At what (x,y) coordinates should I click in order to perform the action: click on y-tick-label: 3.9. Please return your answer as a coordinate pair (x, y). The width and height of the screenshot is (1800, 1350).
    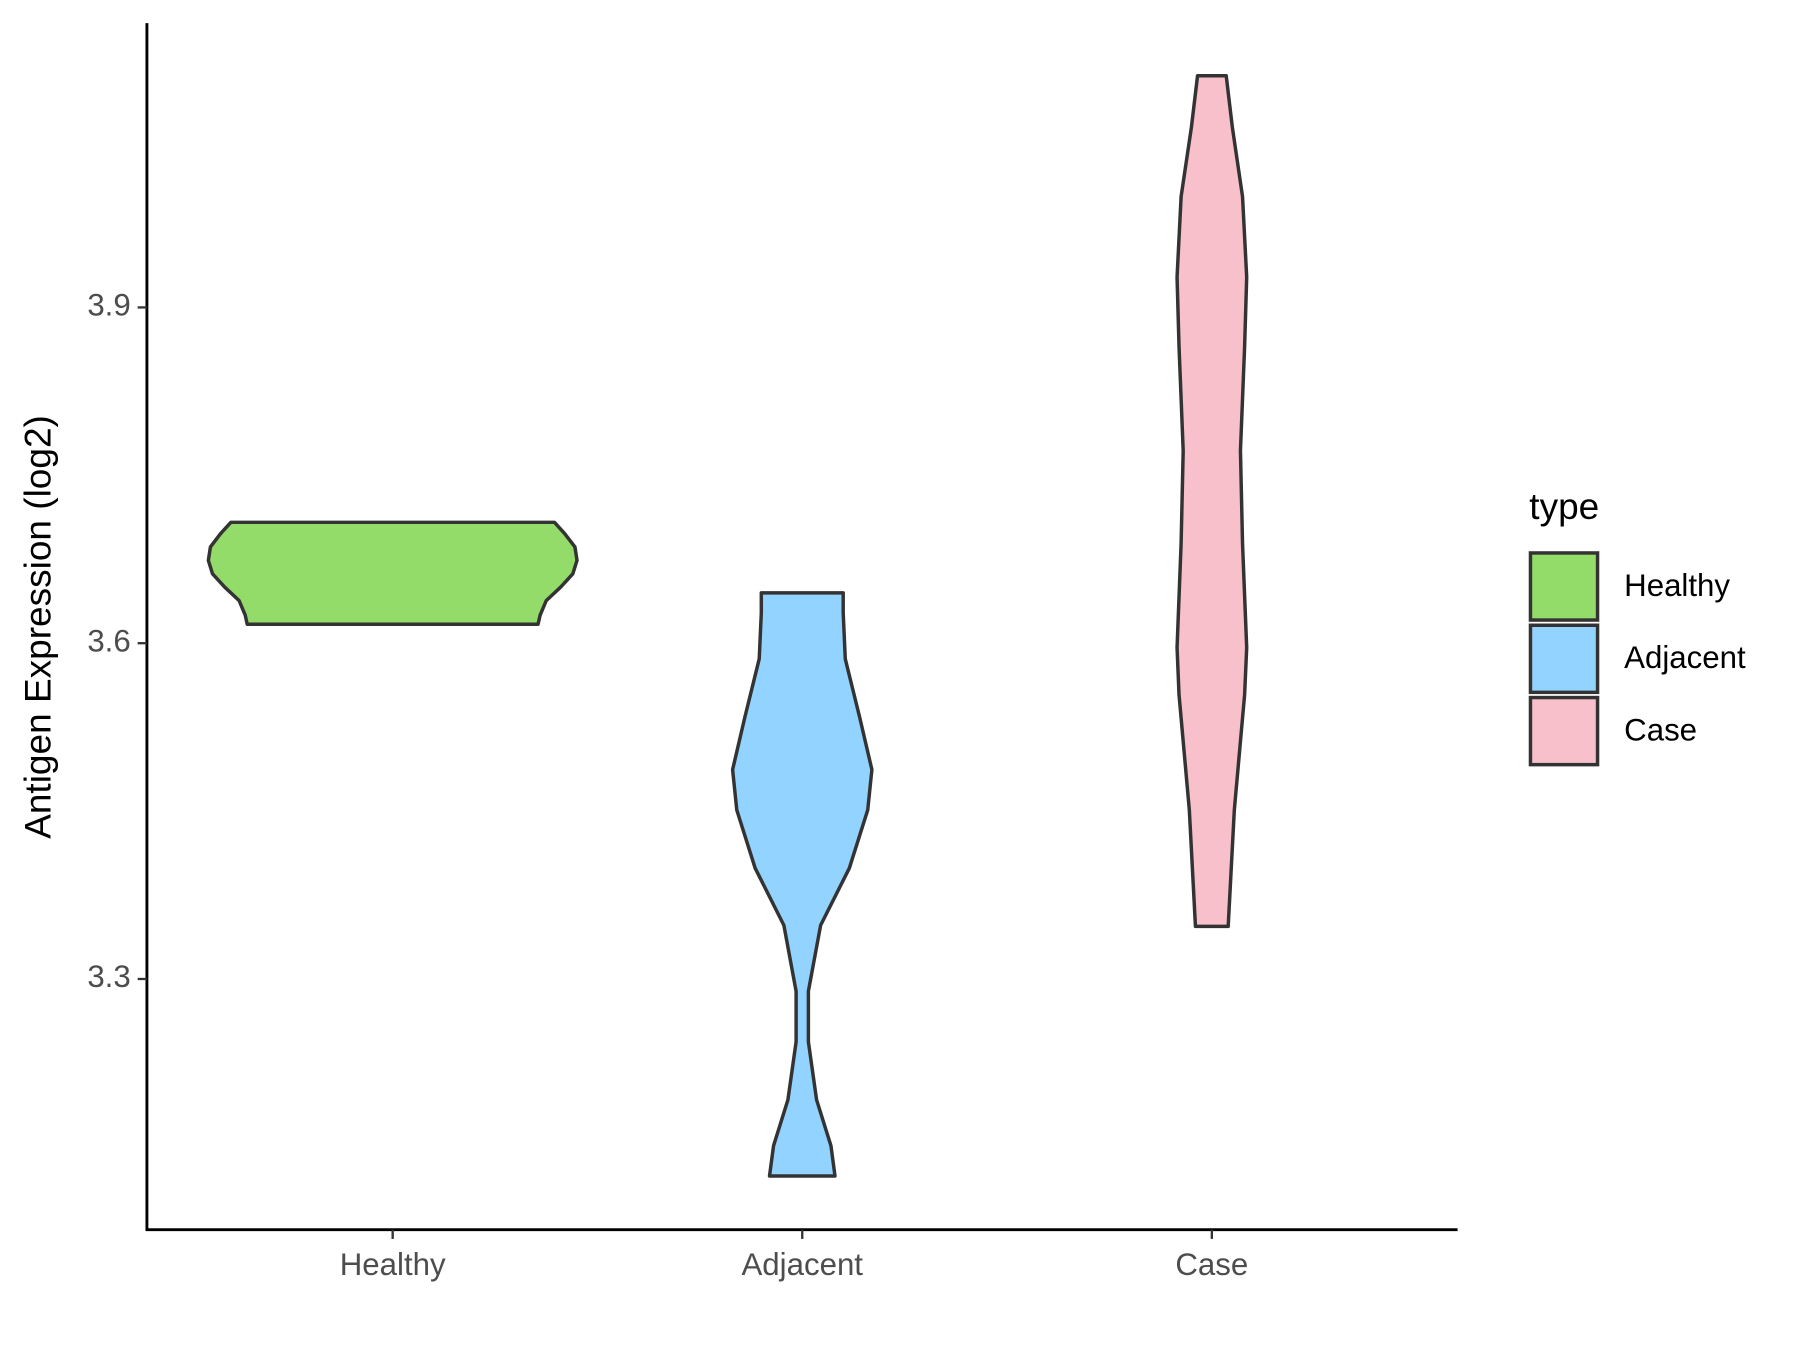
    Looking at the image, I should click on (108, 305).